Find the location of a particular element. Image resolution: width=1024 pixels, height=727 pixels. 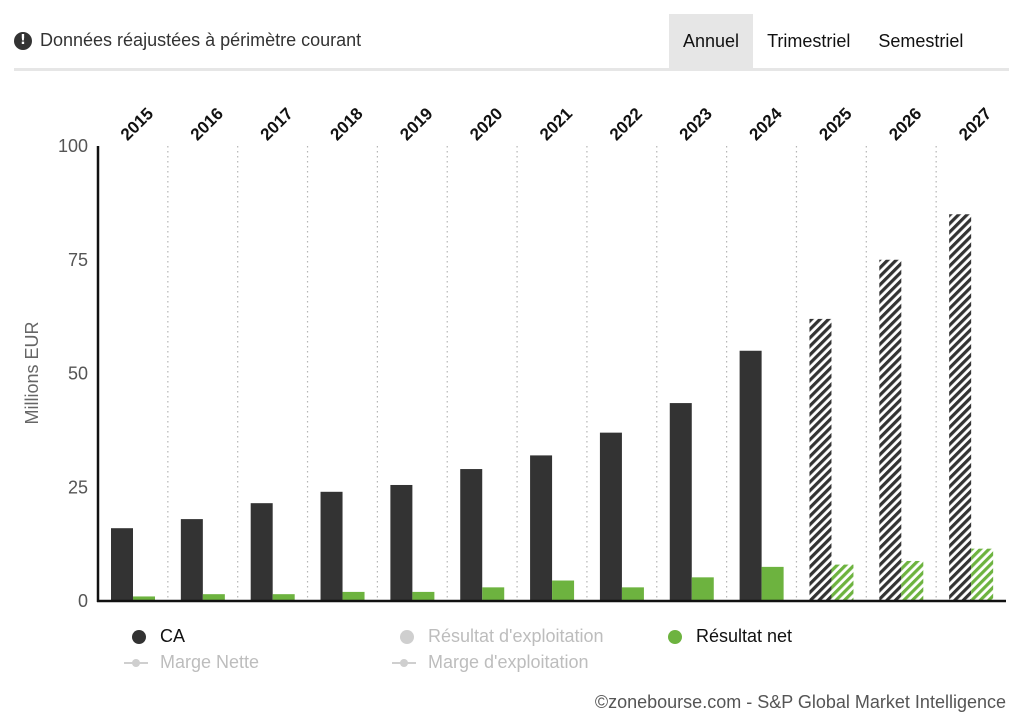

legend-marge-exploitation-marker is located at coordinates (404, 663).